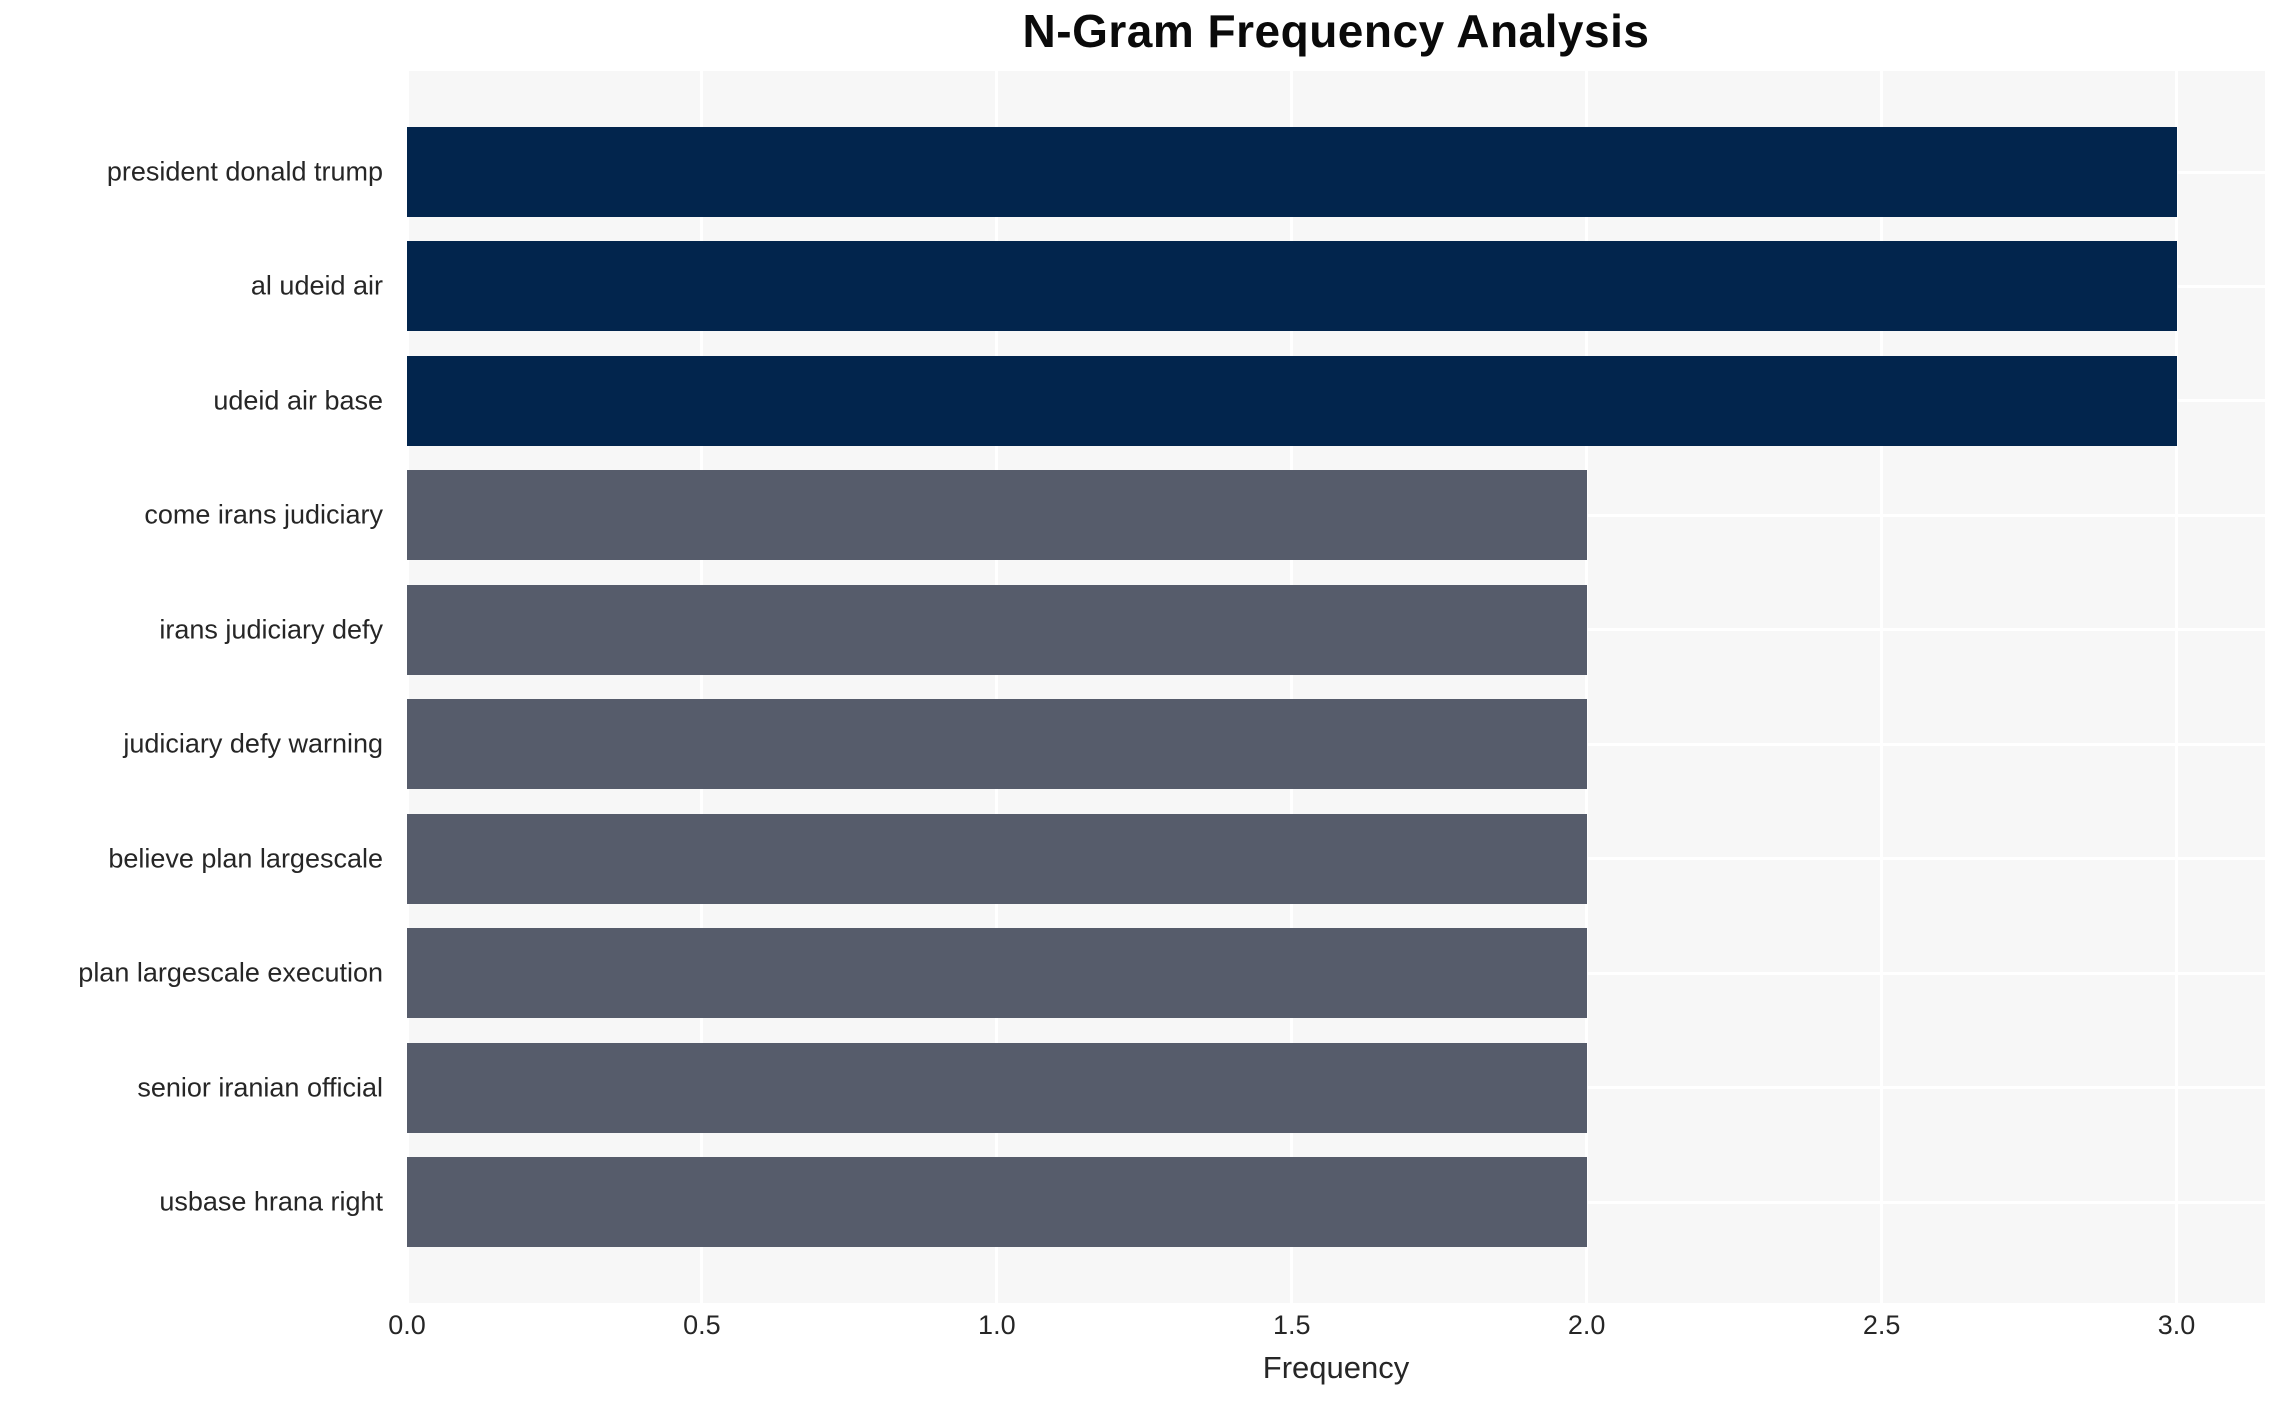 This screenshot has height=1402, width=2286. I want to click on x-tick-label: 2.0, so click(1586, 1325).